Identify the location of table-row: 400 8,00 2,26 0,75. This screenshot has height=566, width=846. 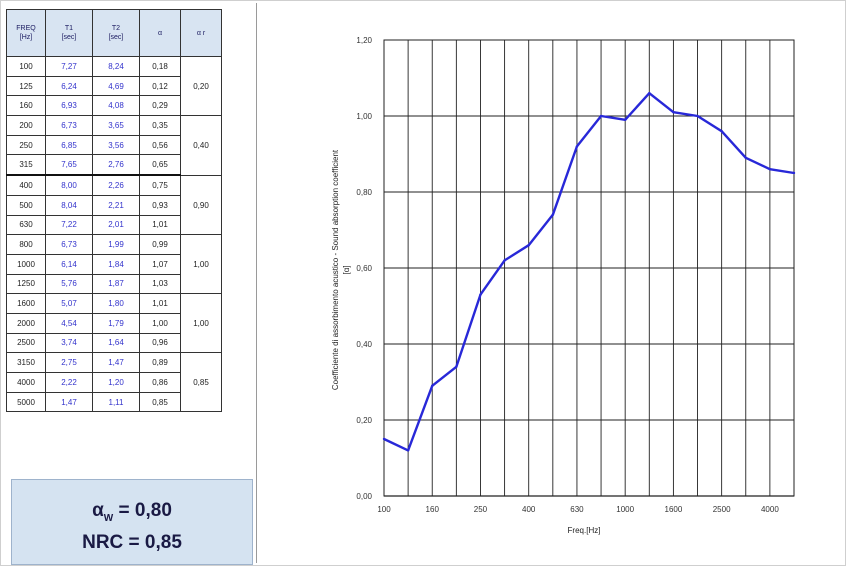
(114, 185).